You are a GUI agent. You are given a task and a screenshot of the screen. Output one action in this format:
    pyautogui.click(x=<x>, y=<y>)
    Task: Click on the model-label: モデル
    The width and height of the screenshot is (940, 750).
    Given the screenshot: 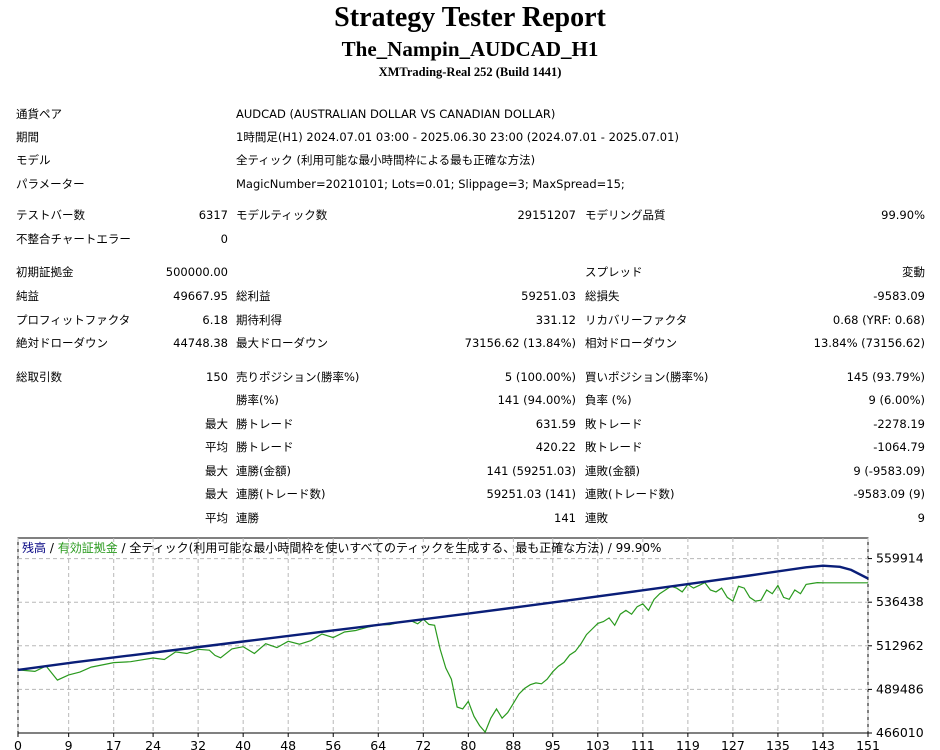 What is the action you would take?
    pyautogui.click(x=33, y=160)
    